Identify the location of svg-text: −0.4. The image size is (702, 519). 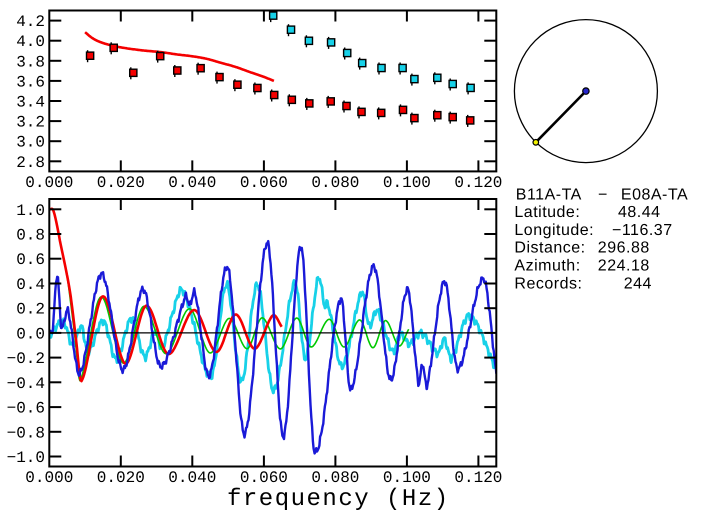
(26, 384).